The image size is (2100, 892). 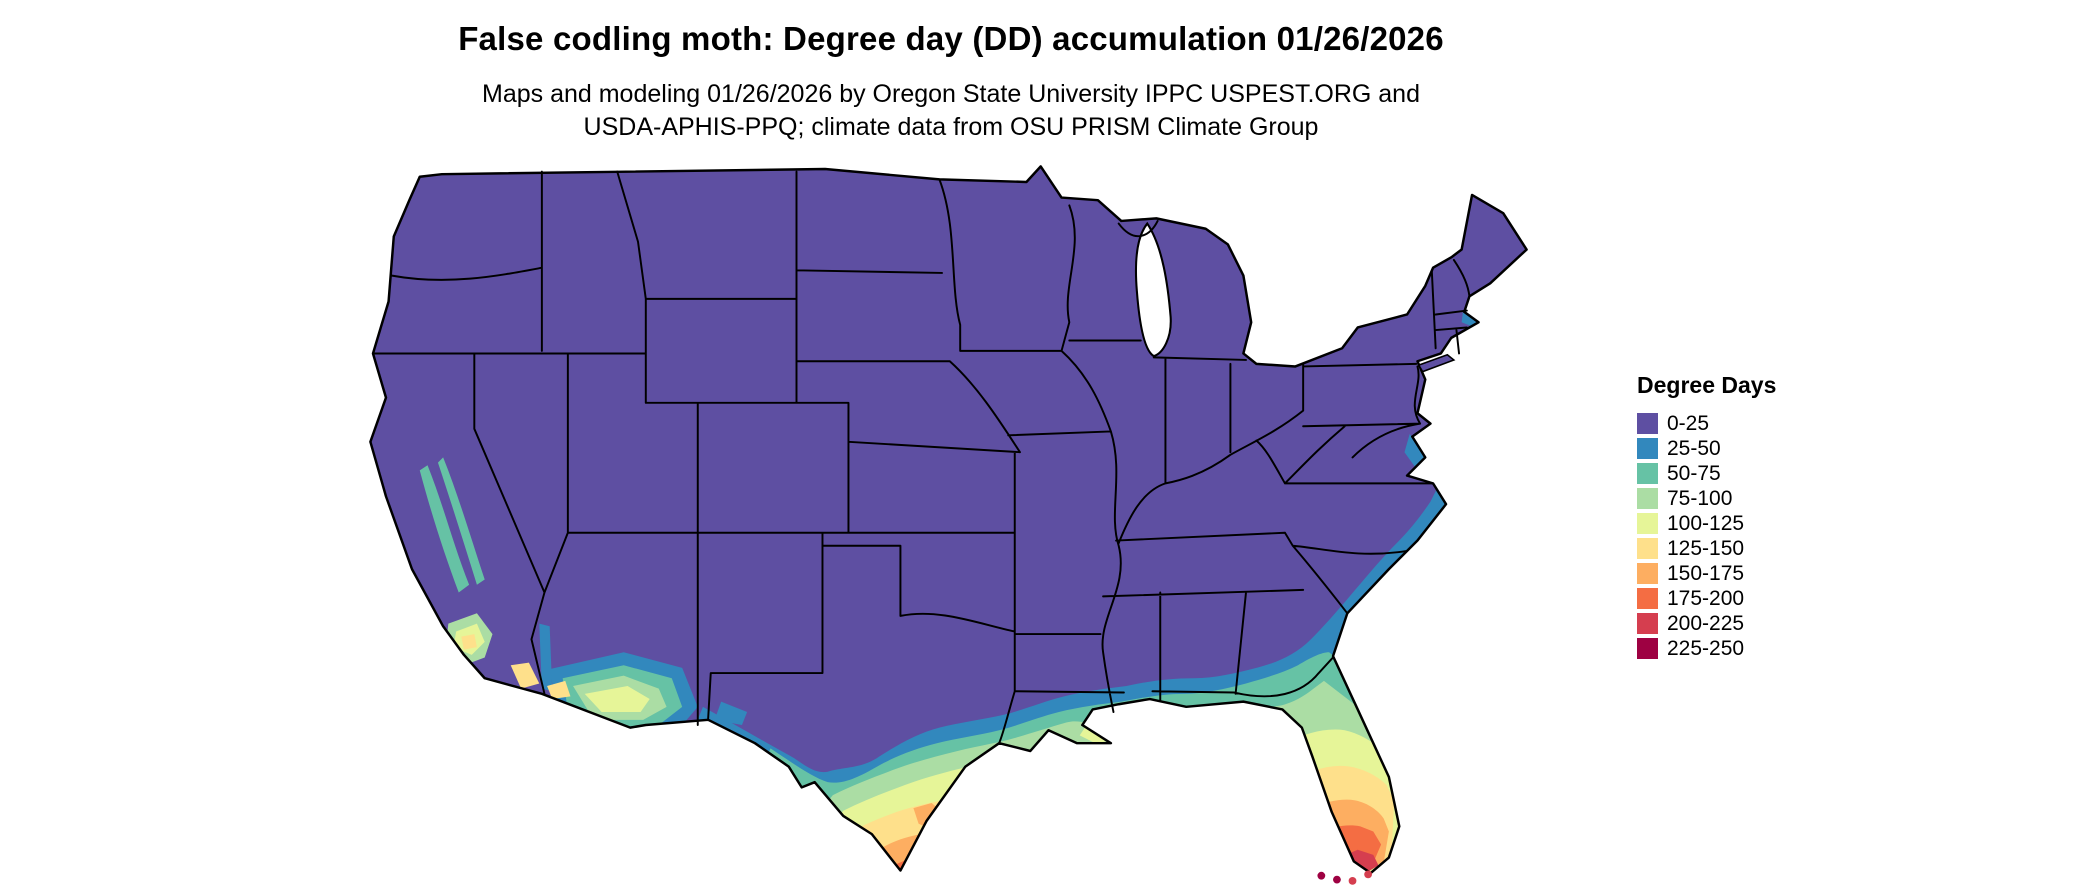 I want to click on band-25-50-new-mexico-south, so click(x=731, y=713).